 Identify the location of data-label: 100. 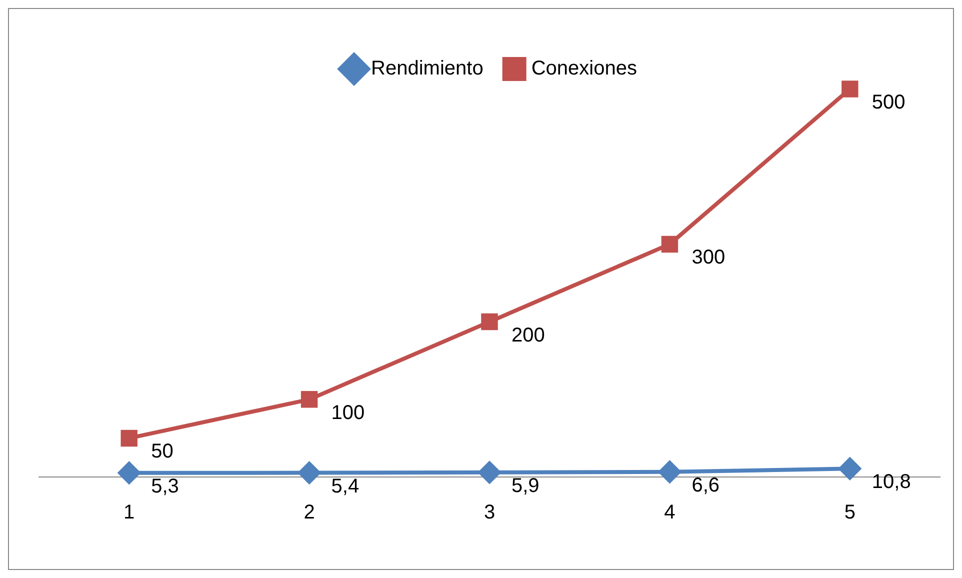
(348, 413).